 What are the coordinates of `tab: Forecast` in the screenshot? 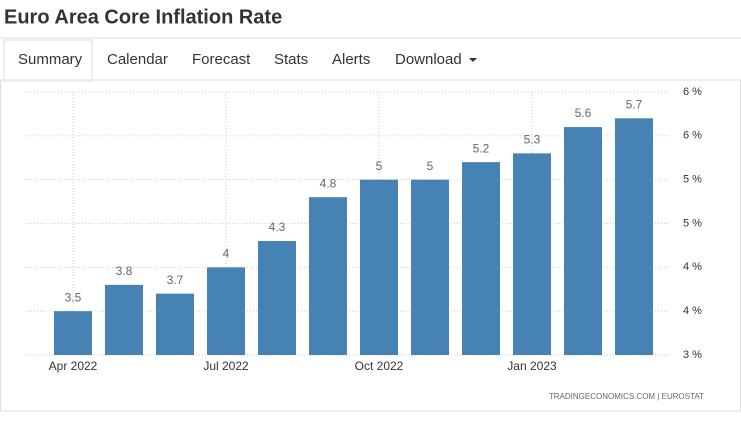 It's located at (221, 59).